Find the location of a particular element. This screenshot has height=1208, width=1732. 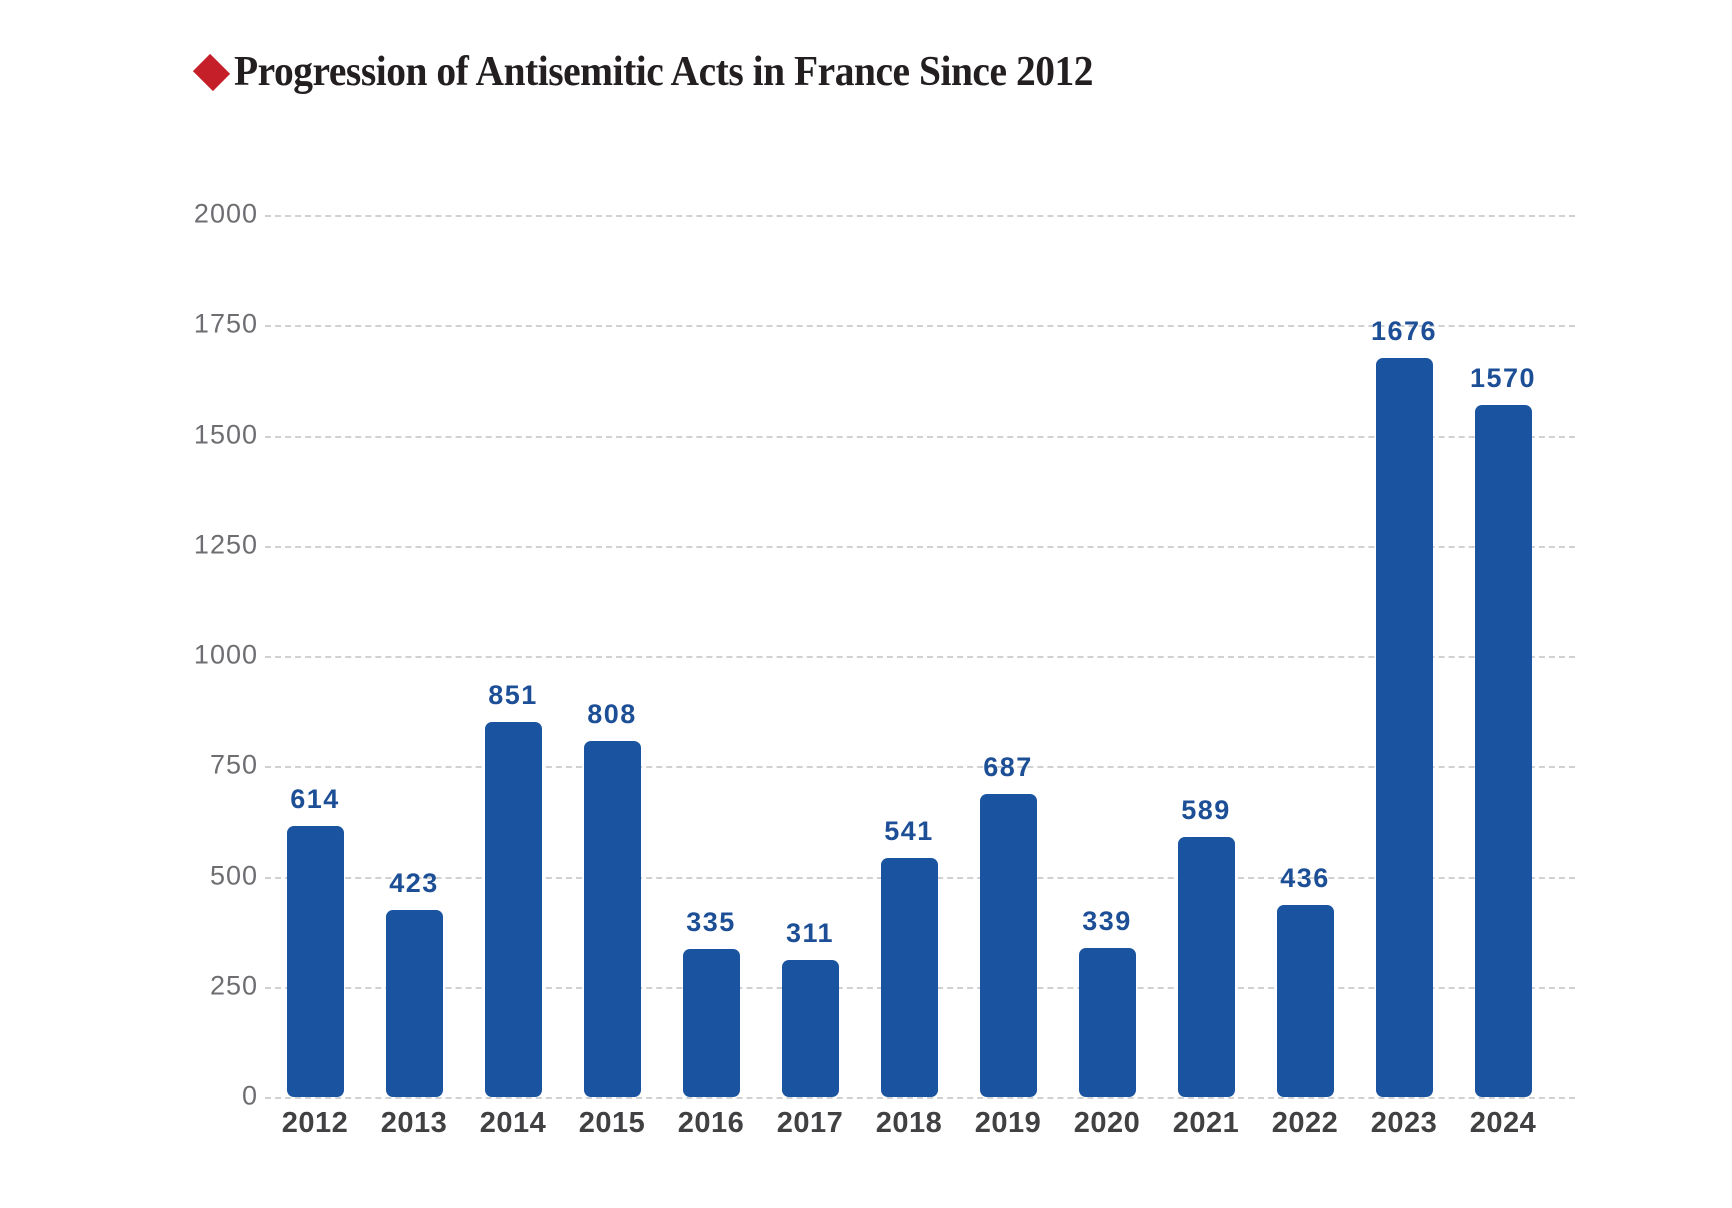

x-axis-label: 2012 is located at coordinates (315, 1123).